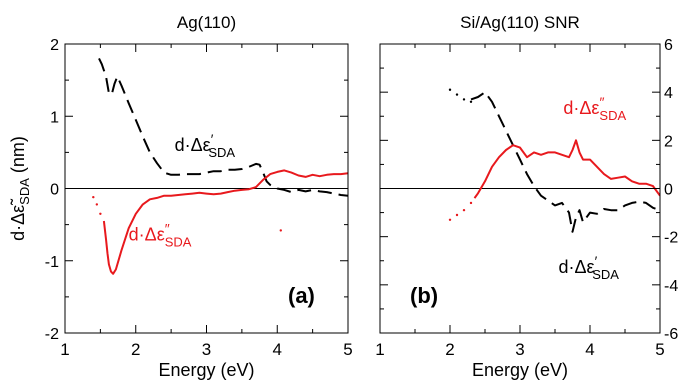  I want to click on series-2-line, so click(566, 169).